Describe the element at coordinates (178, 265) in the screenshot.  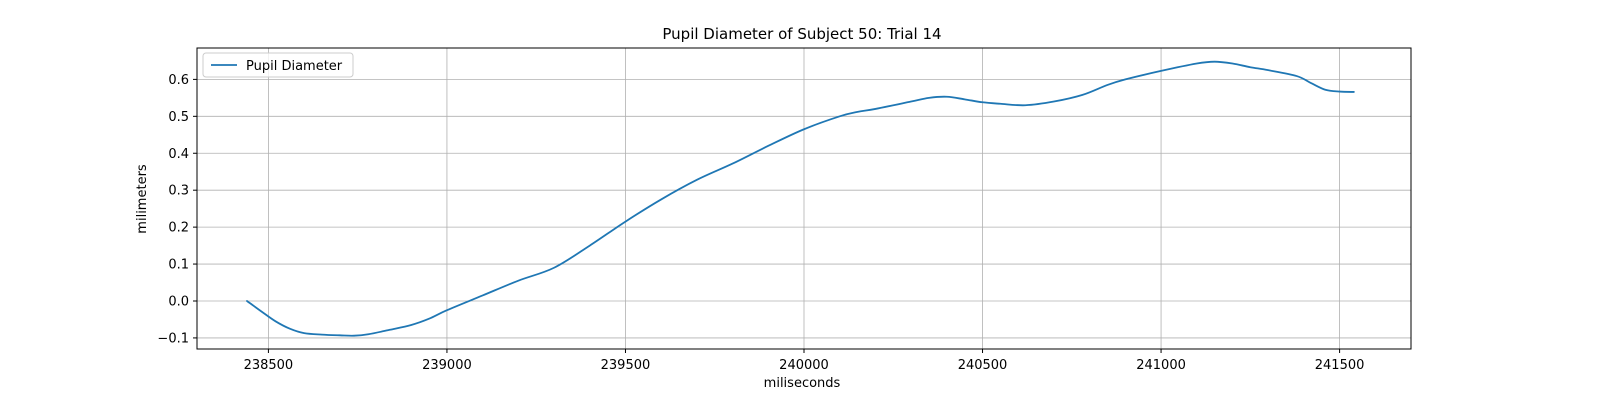
I see `y-tick-label: 0.1` at that location.